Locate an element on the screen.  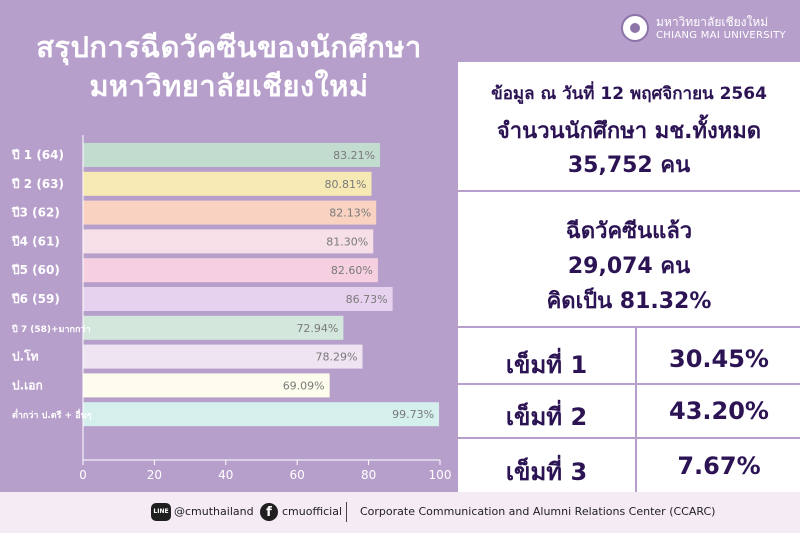
category-label: ต่ำกว่า ป.ตรี + อื่นๆ is located at coordinates (52, 414).